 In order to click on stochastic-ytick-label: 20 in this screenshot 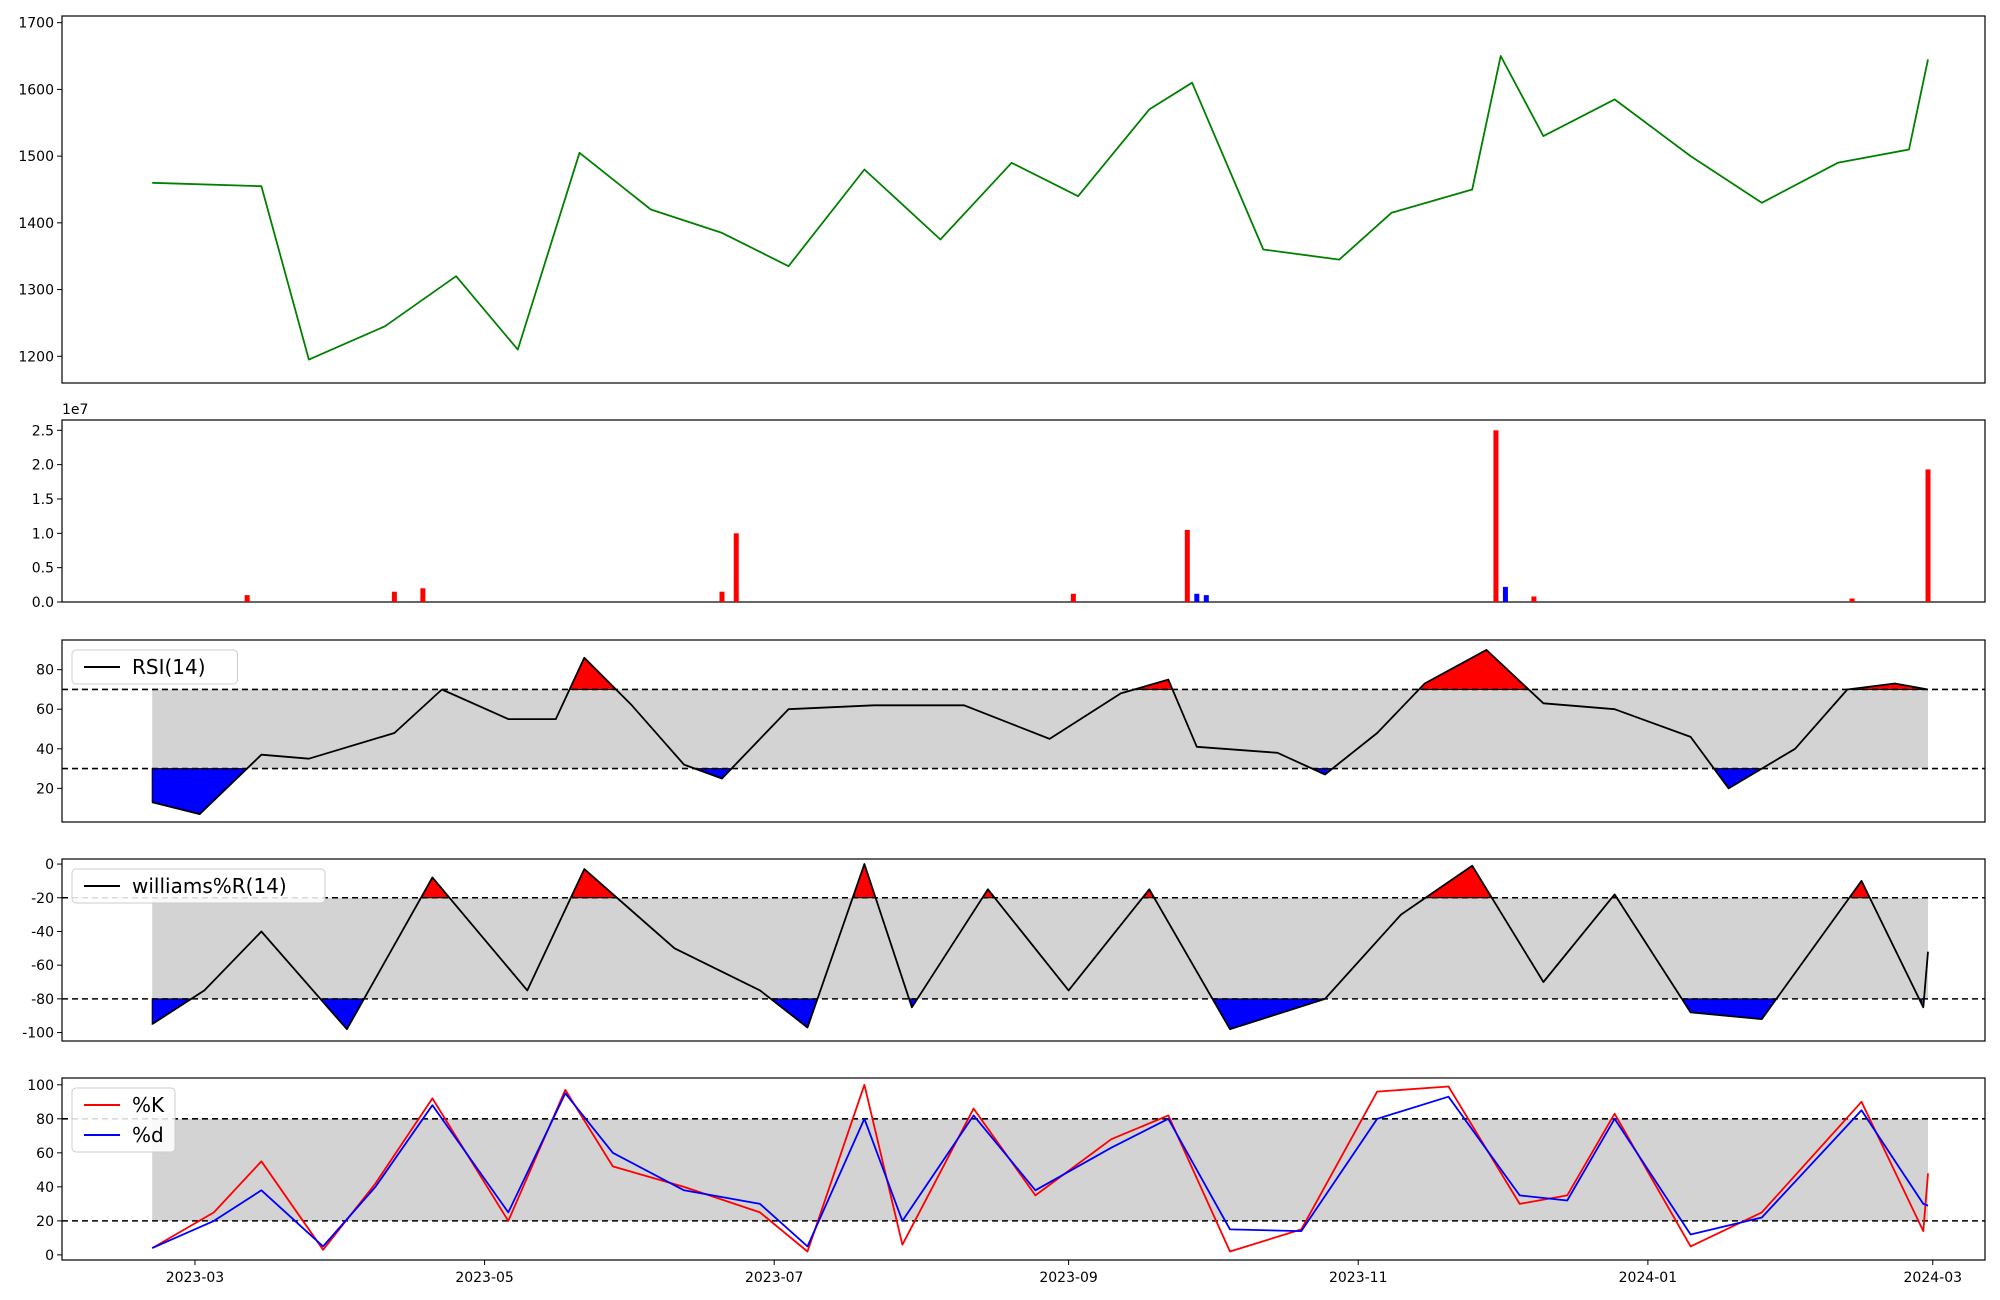, I will do `click(45, 1222)`.